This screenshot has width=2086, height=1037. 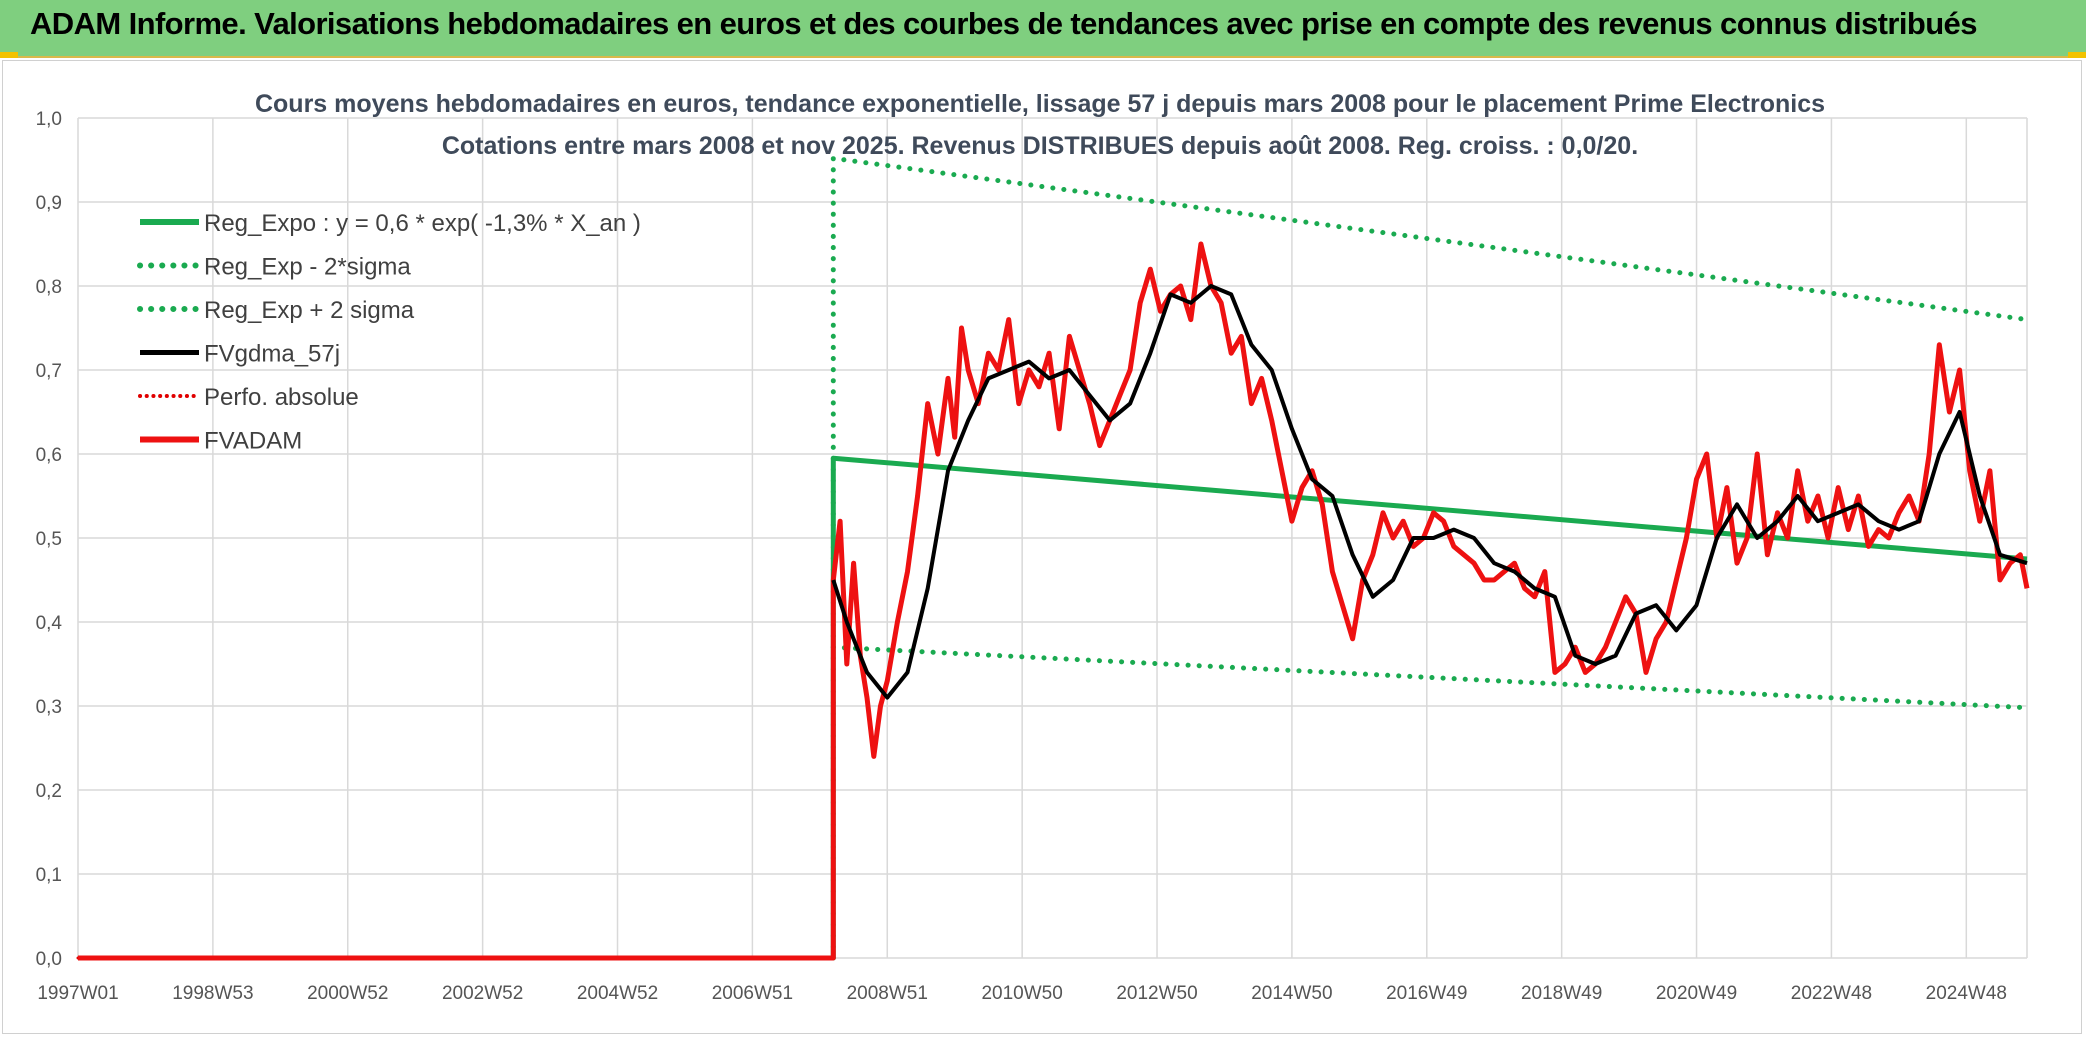 I want to click on x-tick-label: 2020W49, so click(x=1696, y=993).